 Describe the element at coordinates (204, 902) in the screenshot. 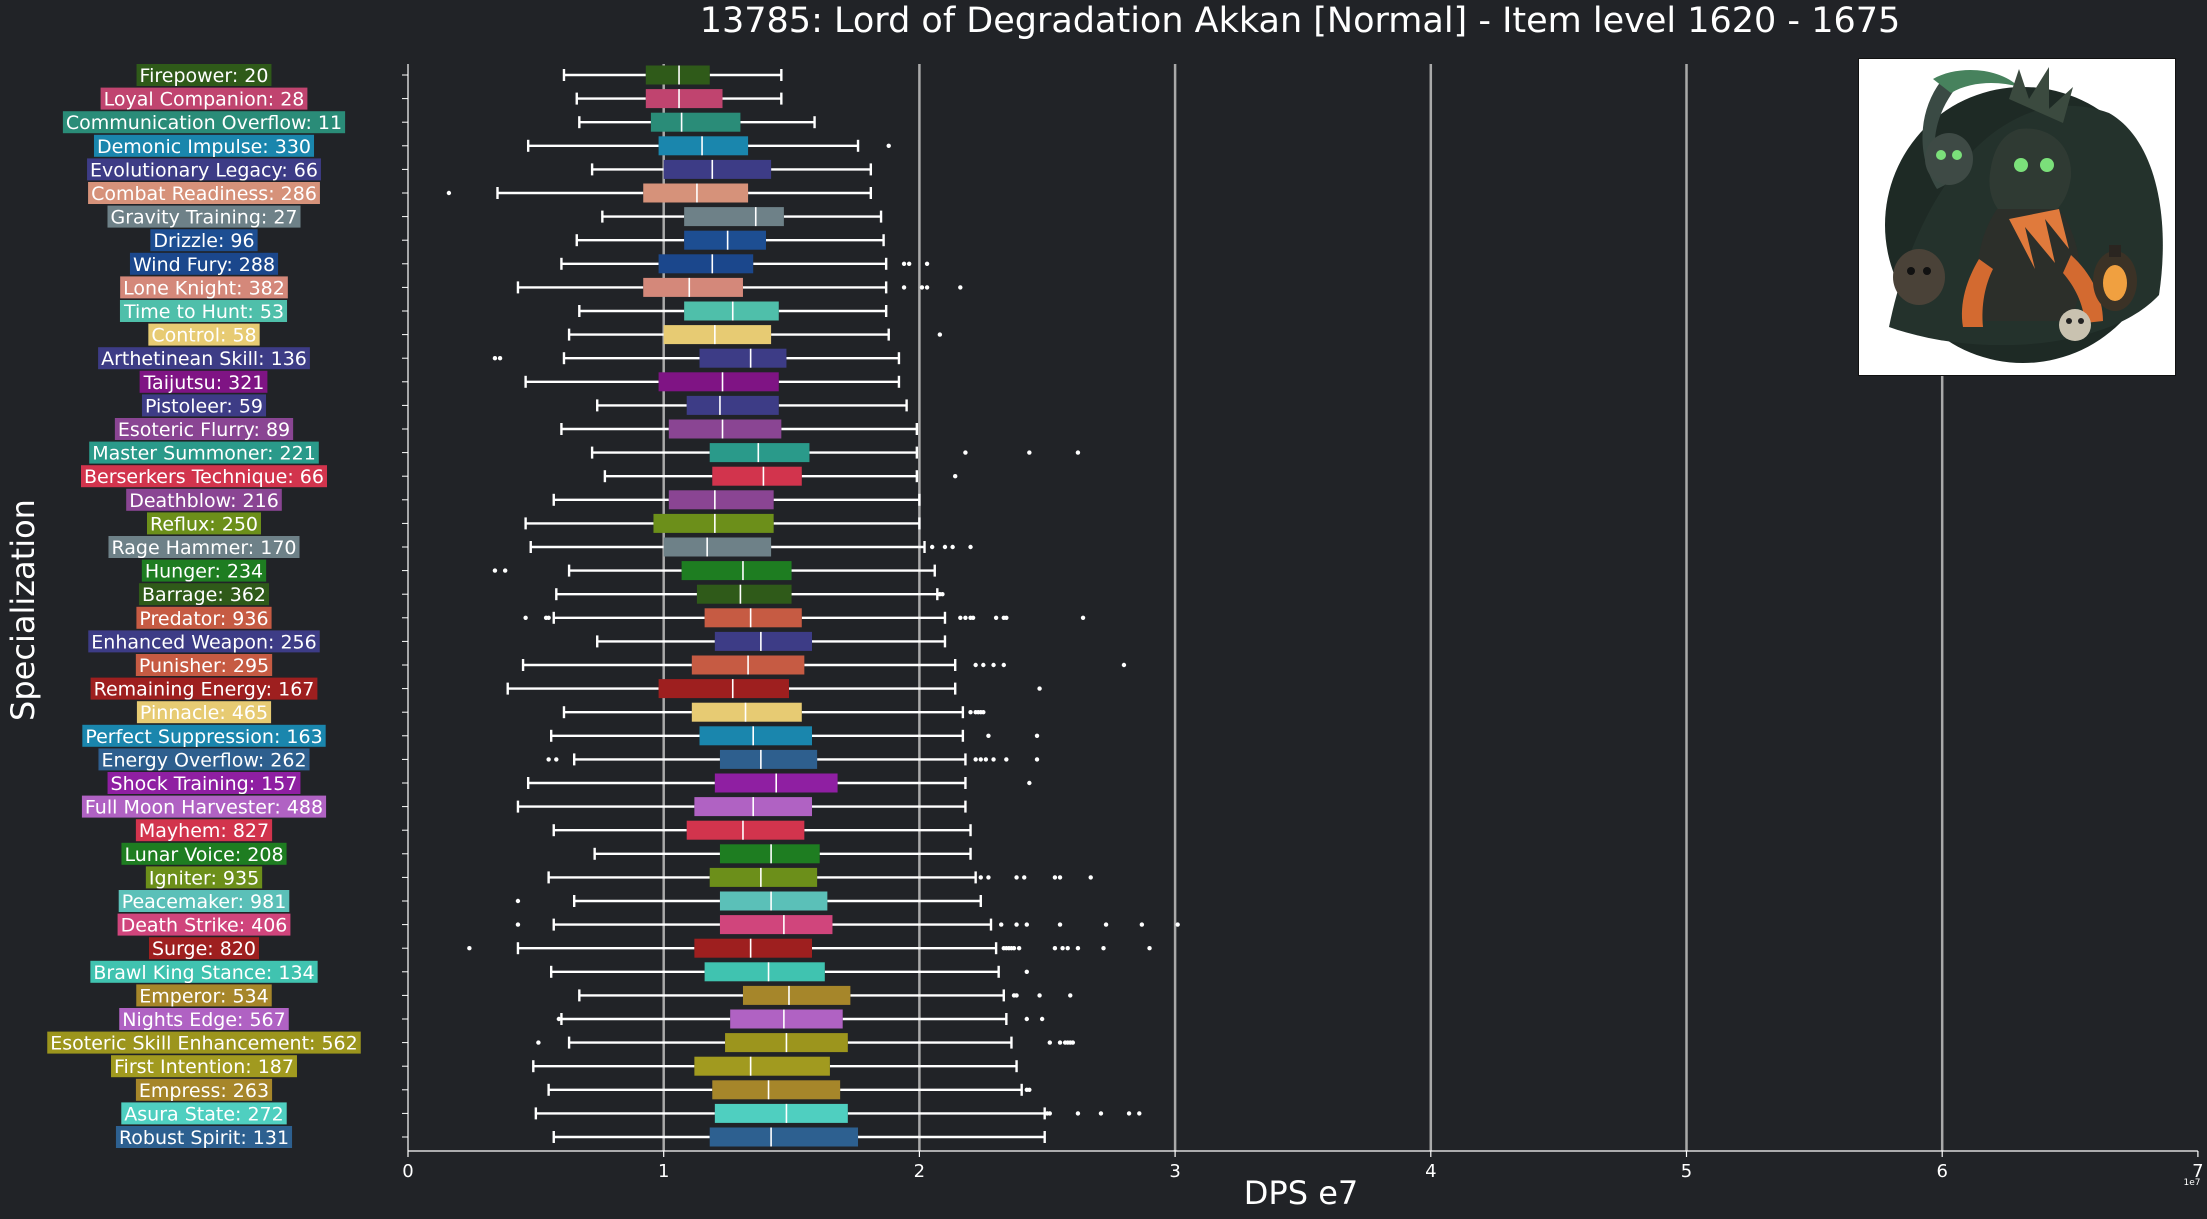

I see `y-tick-label-35: Peacemaker: 981` at that location.